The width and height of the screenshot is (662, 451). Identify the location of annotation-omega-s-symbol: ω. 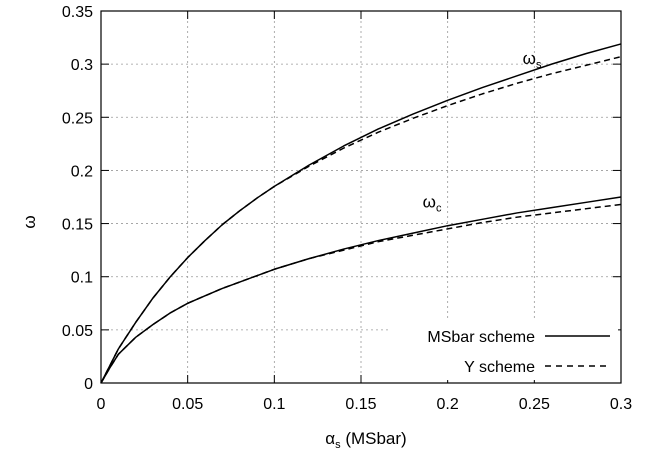
(529, 58).